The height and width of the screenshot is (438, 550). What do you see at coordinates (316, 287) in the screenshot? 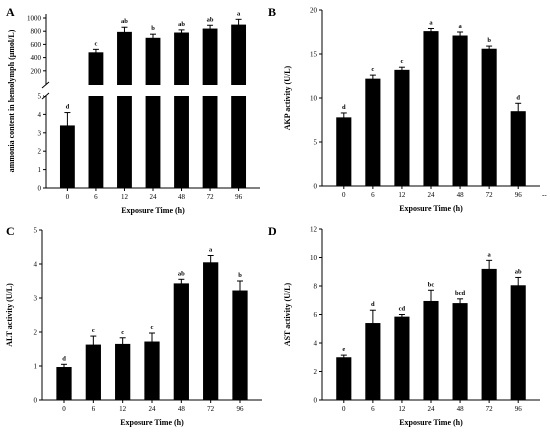
I see `y-tick-label: 8` at bounding box center [316, 287].